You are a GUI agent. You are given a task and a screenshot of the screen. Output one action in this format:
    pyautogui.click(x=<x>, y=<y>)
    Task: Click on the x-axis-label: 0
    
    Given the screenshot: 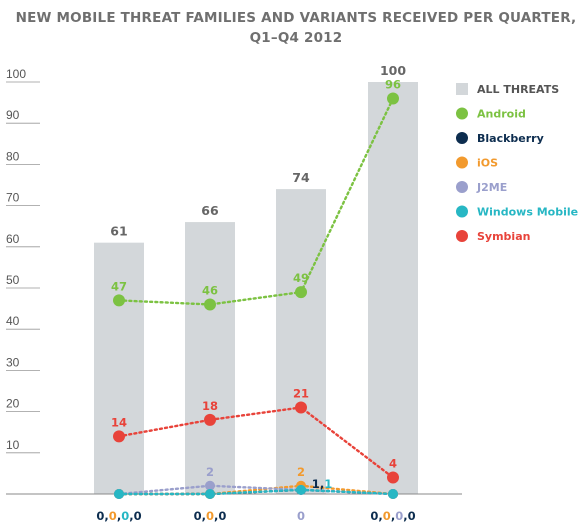 What is the action you would take?
    pyautogui.click(x=301, y=516)
    